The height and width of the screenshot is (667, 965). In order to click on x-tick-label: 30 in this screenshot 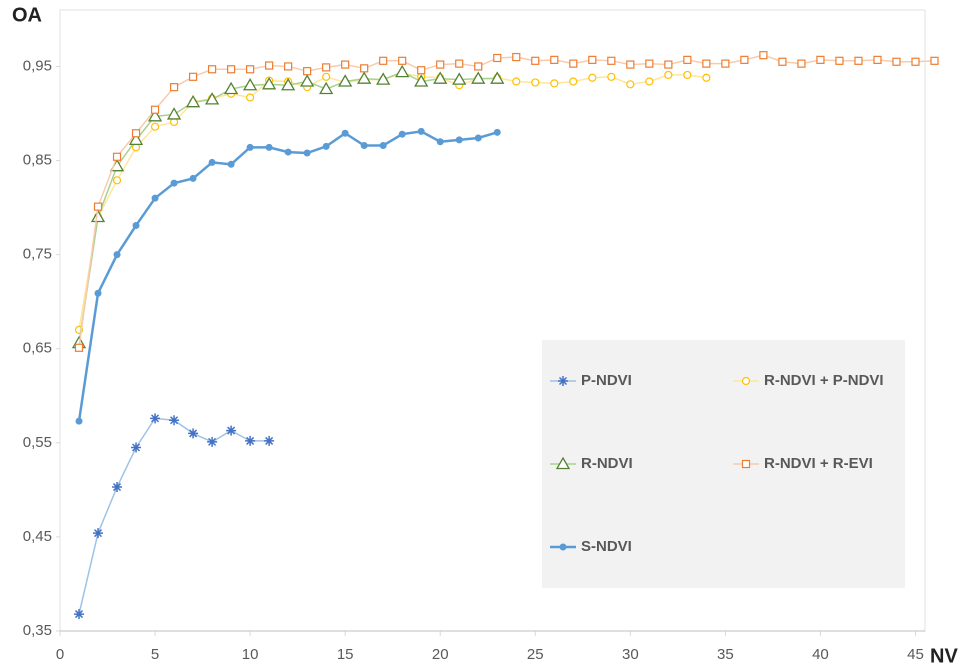, I will do `click(630, 654)`.